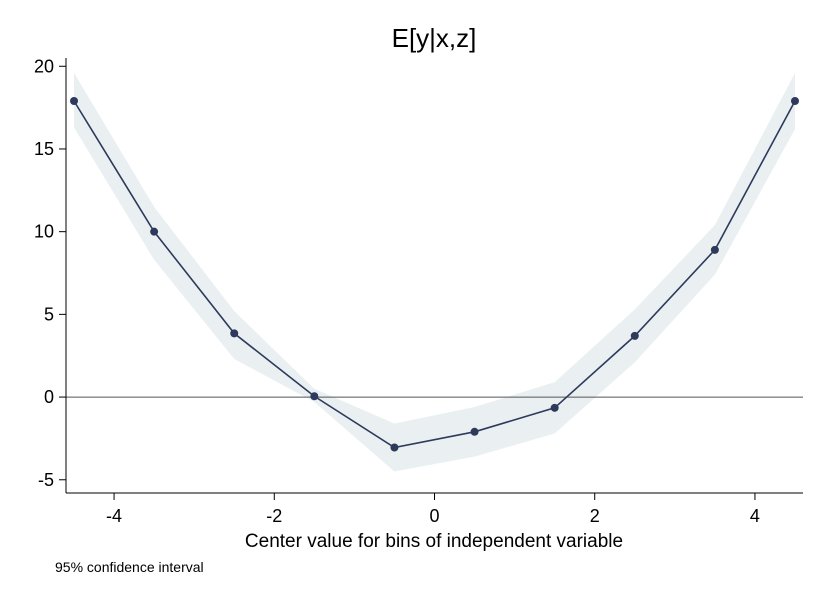 Image resolution: width=826 pixels, height=600 pixels. Describe the element at coordinates (755, 516) in the screenshot. I see `x-tick-label: 4` at that location.